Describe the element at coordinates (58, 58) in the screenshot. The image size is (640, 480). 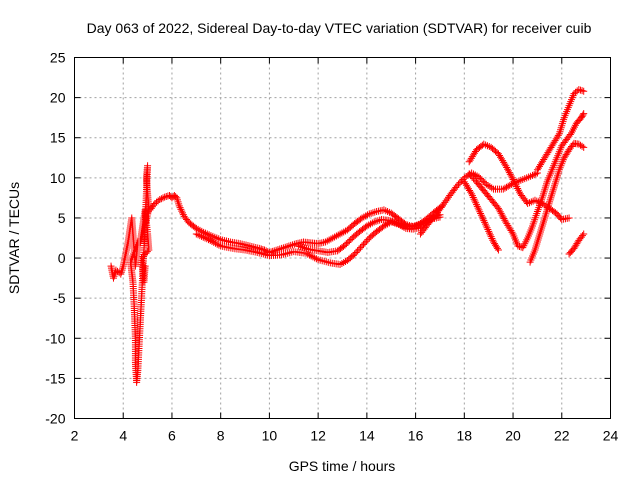
I see `y-tick-label: 25` at that location.